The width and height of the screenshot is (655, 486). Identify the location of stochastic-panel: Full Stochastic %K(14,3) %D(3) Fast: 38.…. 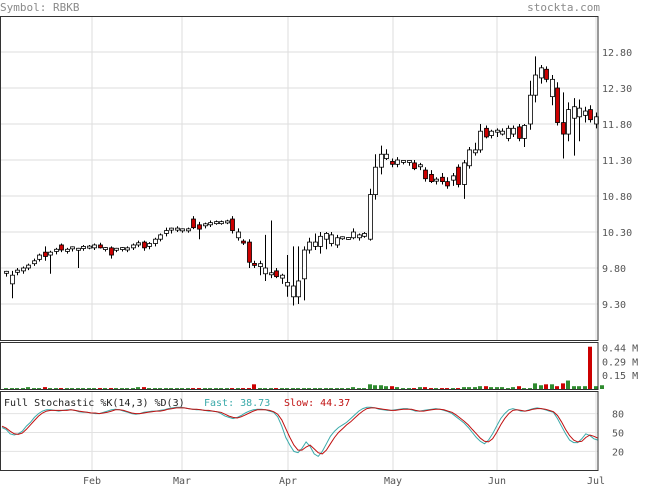
(299, 428).